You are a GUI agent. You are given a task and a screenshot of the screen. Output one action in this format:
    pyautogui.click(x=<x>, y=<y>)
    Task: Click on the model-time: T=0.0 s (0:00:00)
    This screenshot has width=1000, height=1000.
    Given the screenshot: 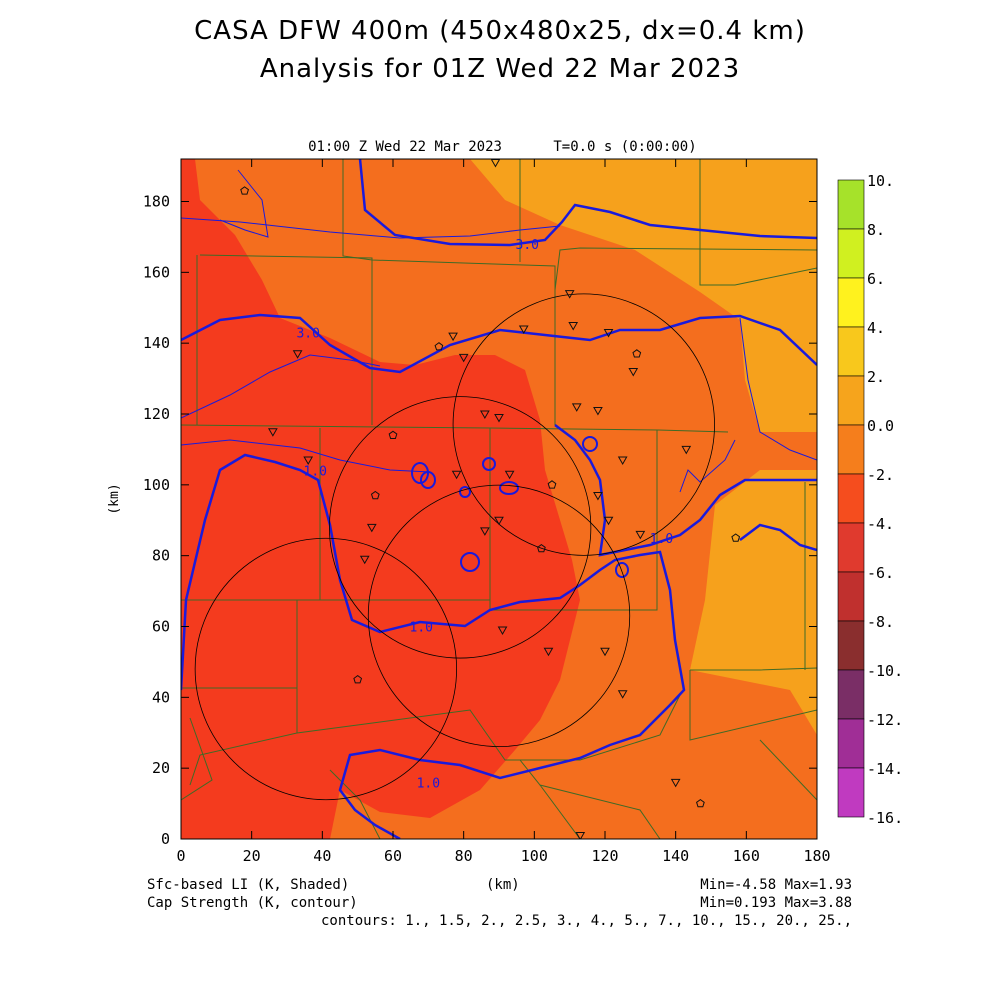 What is the action you would take?
    pyautogui.click(x=624, y=147)
    